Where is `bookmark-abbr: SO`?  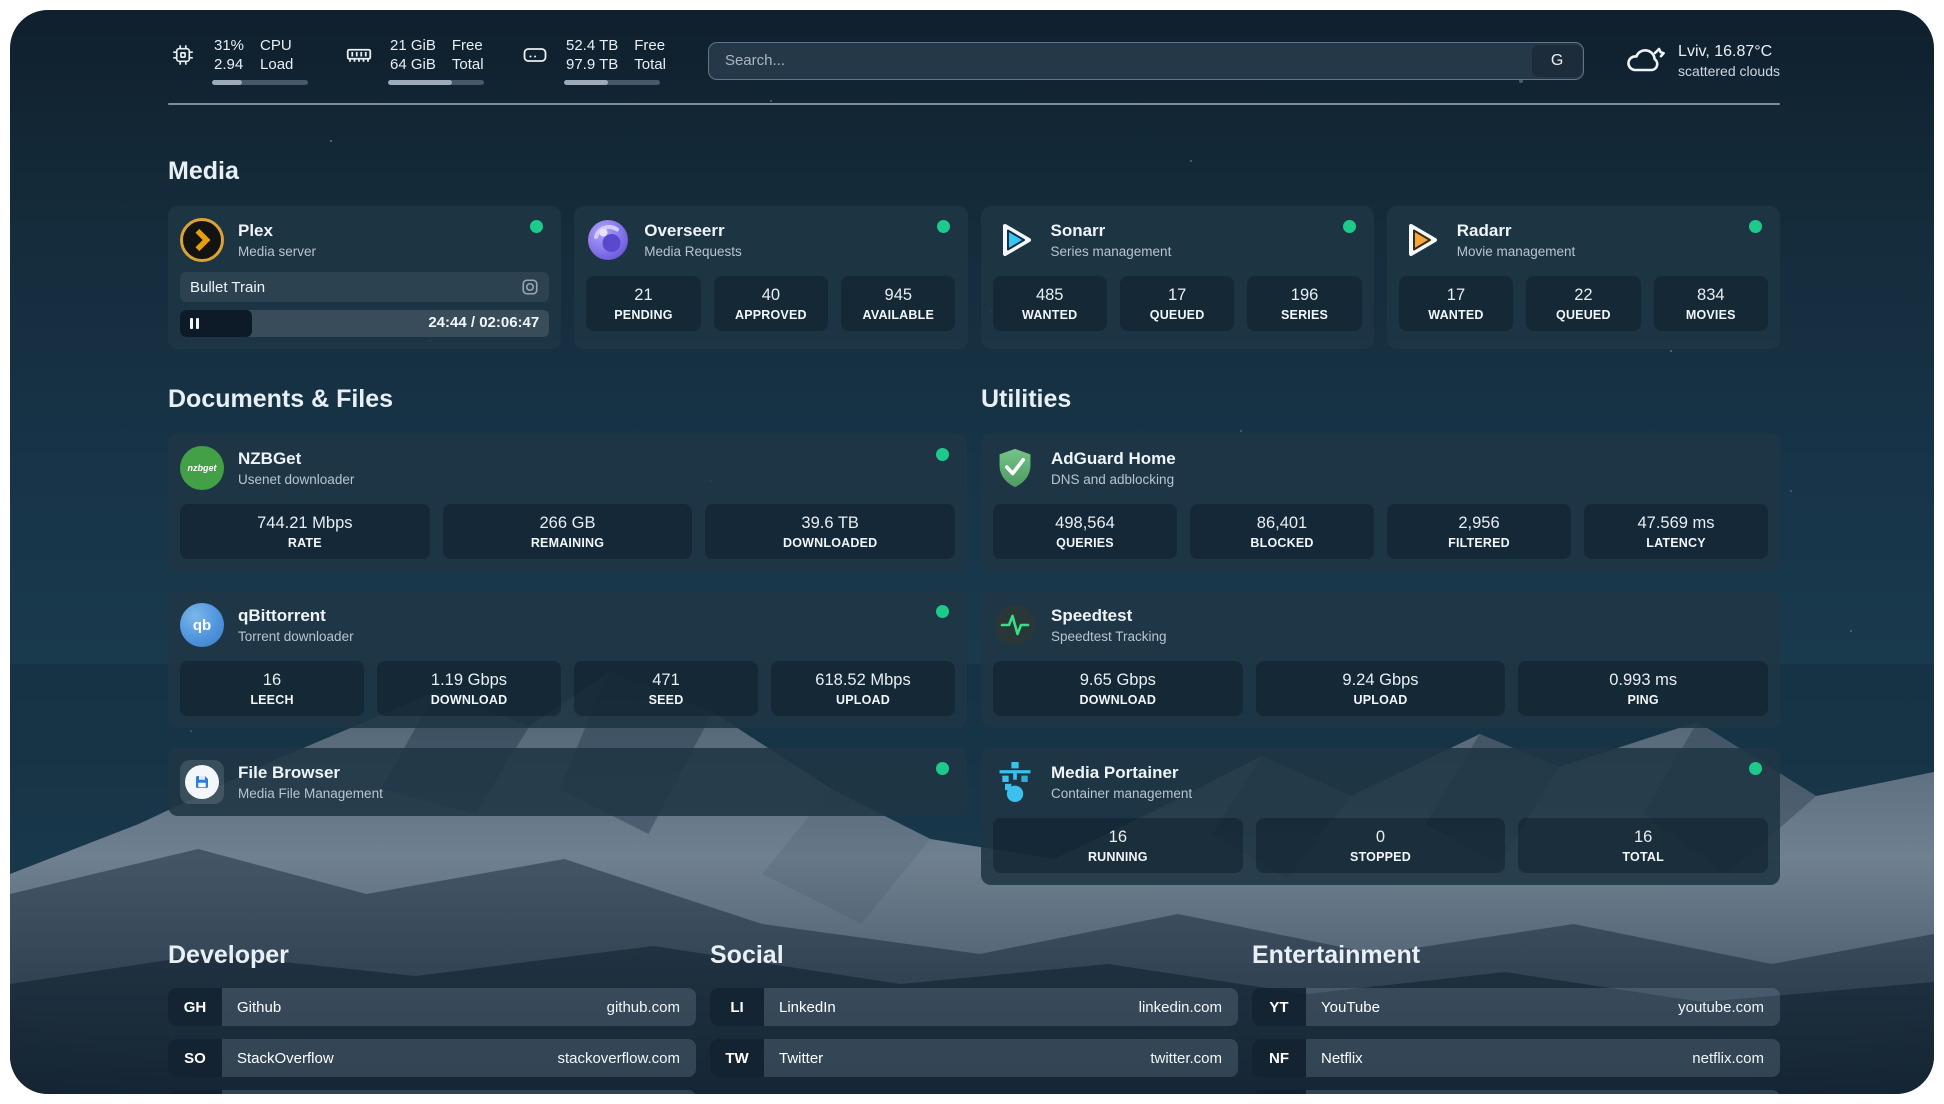
bookmark-abbr: SO is located at coordinates (195, 1058).